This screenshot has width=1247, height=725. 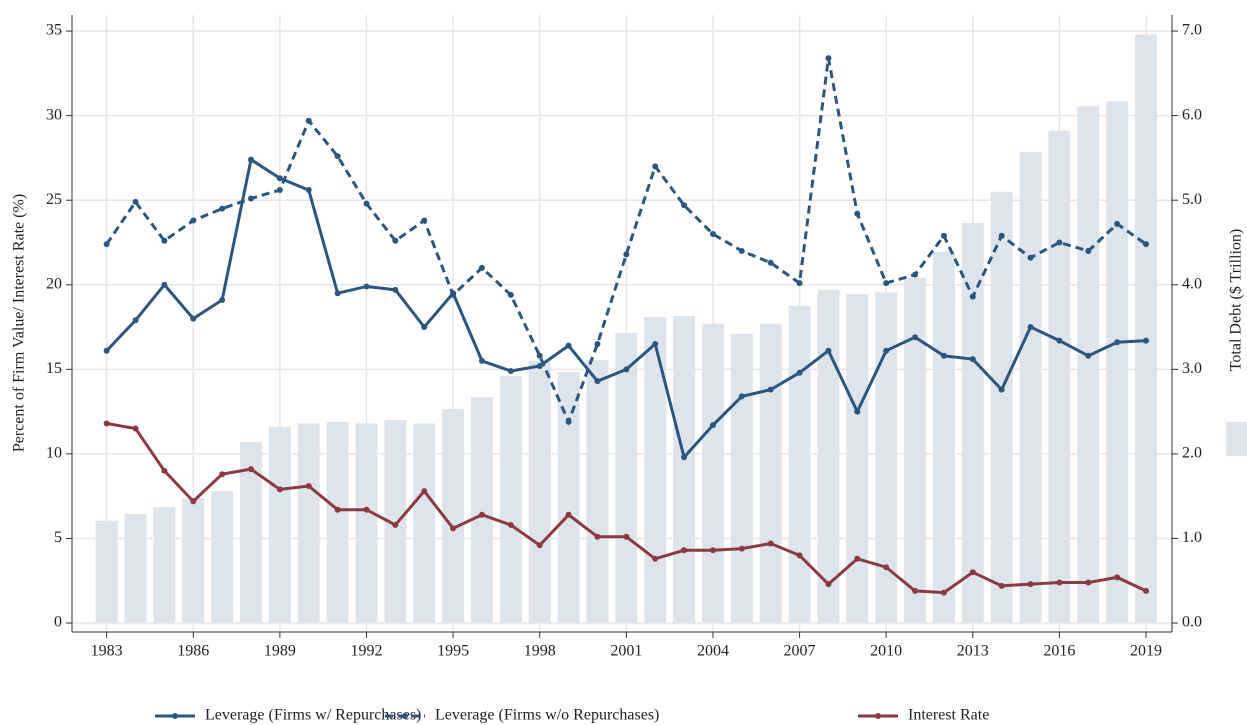 What do you see at coordinates (54, 283) in the screenshot?
I see `y-tick-label: 20` at bounding box center [54, 283].